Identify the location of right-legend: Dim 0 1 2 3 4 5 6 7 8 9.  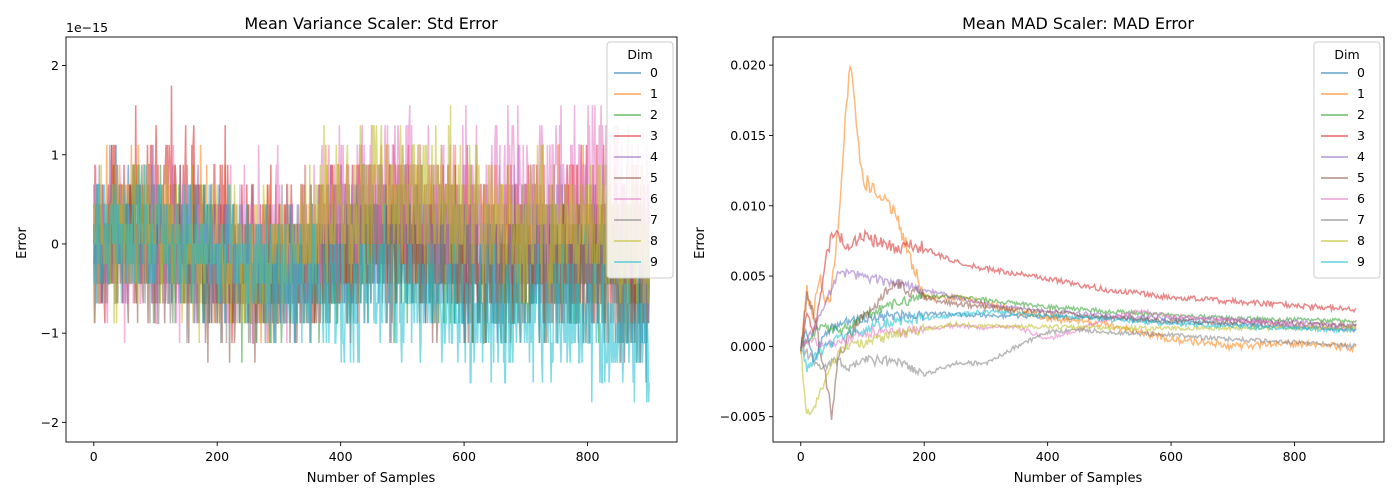
(1347, 160).